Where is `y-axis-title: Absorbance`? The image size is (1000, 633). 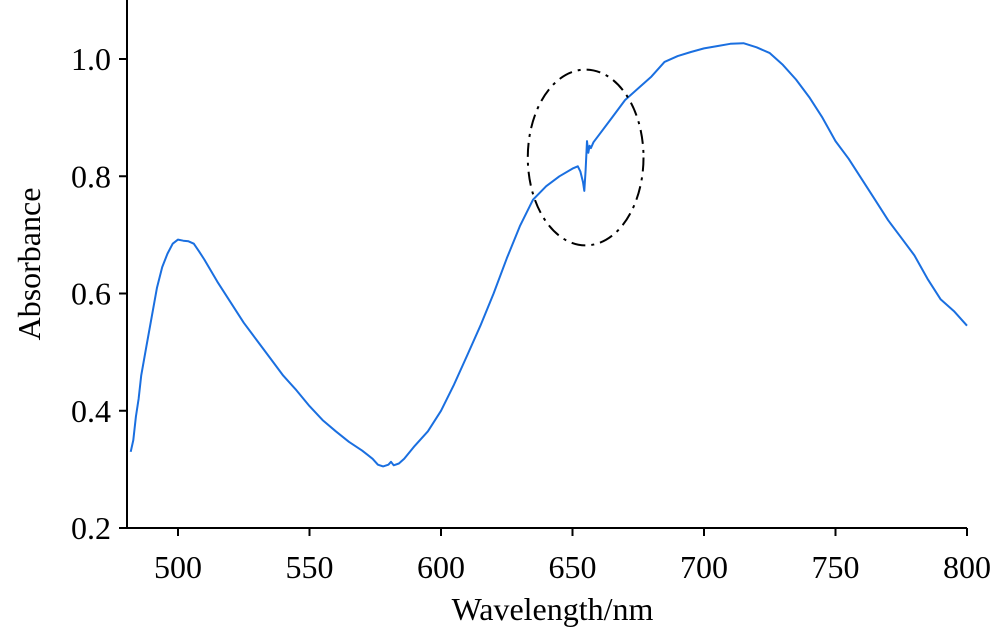 y-axis-title: Absorbance is located at coordinates (29, 264).